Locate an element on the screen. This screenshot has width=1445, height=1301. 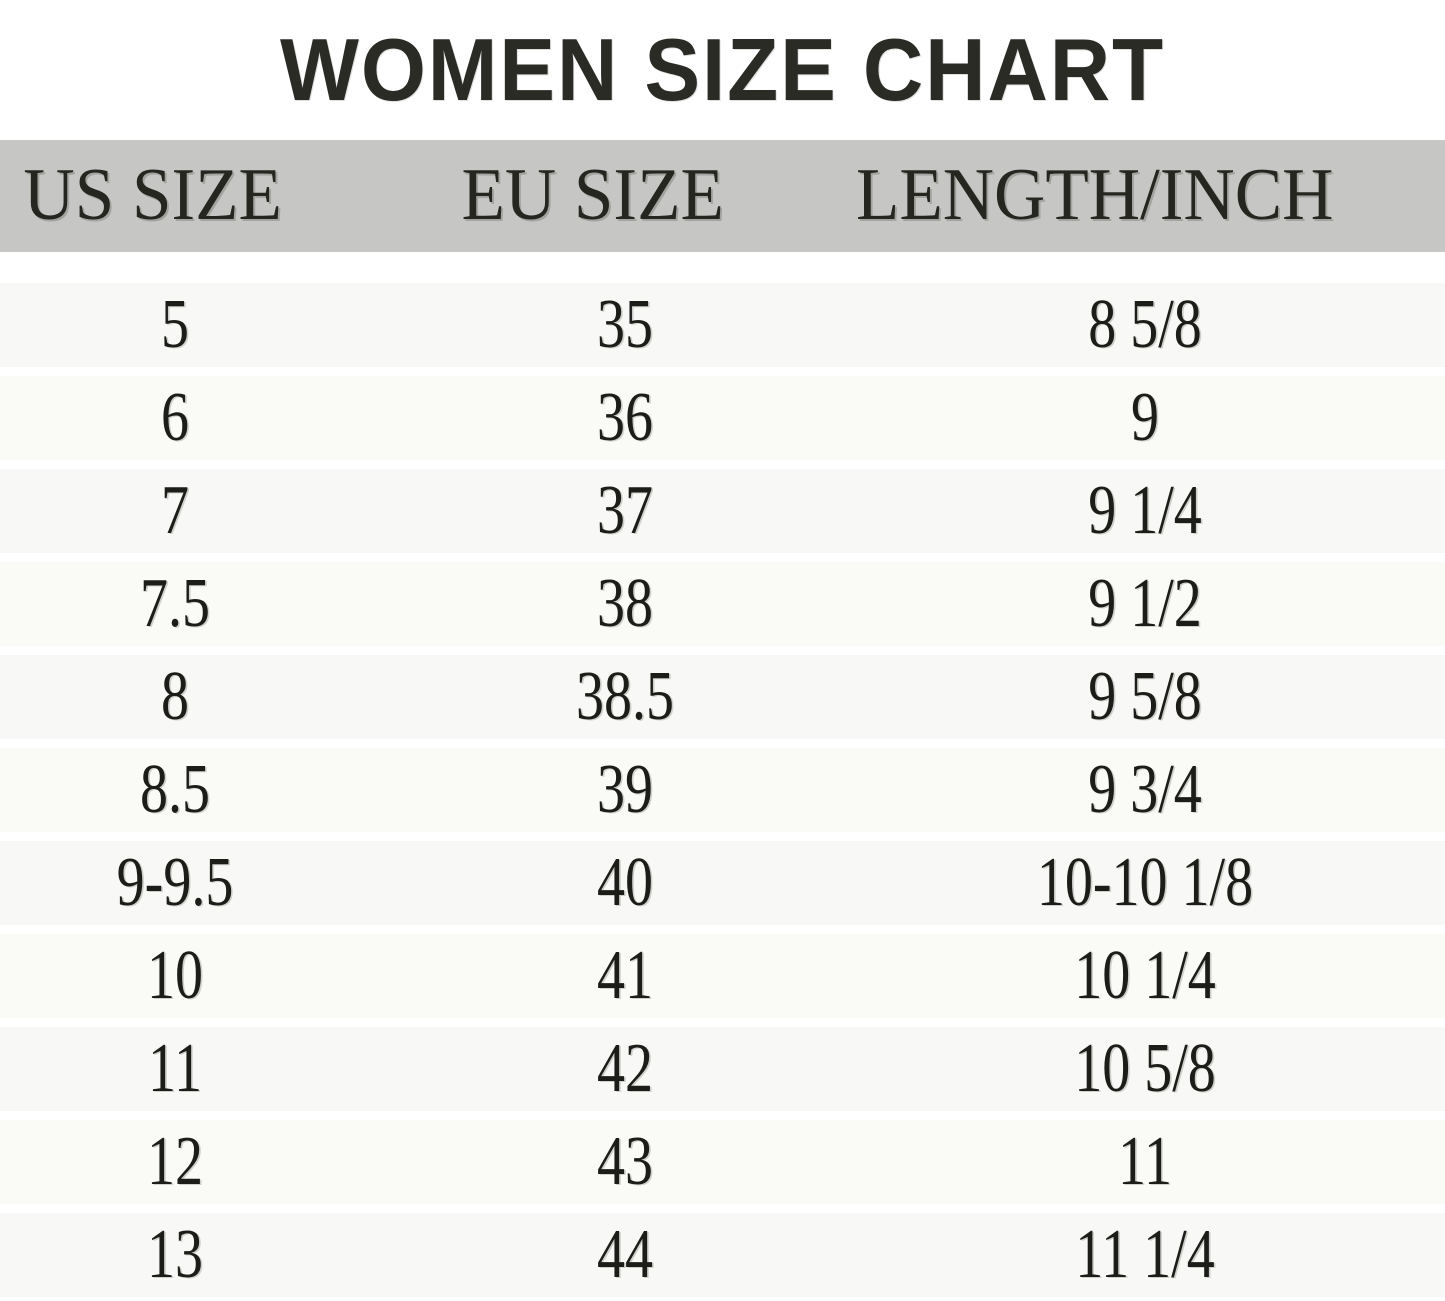
cell-eu-size: 35 is located at coordinates (625, 324).